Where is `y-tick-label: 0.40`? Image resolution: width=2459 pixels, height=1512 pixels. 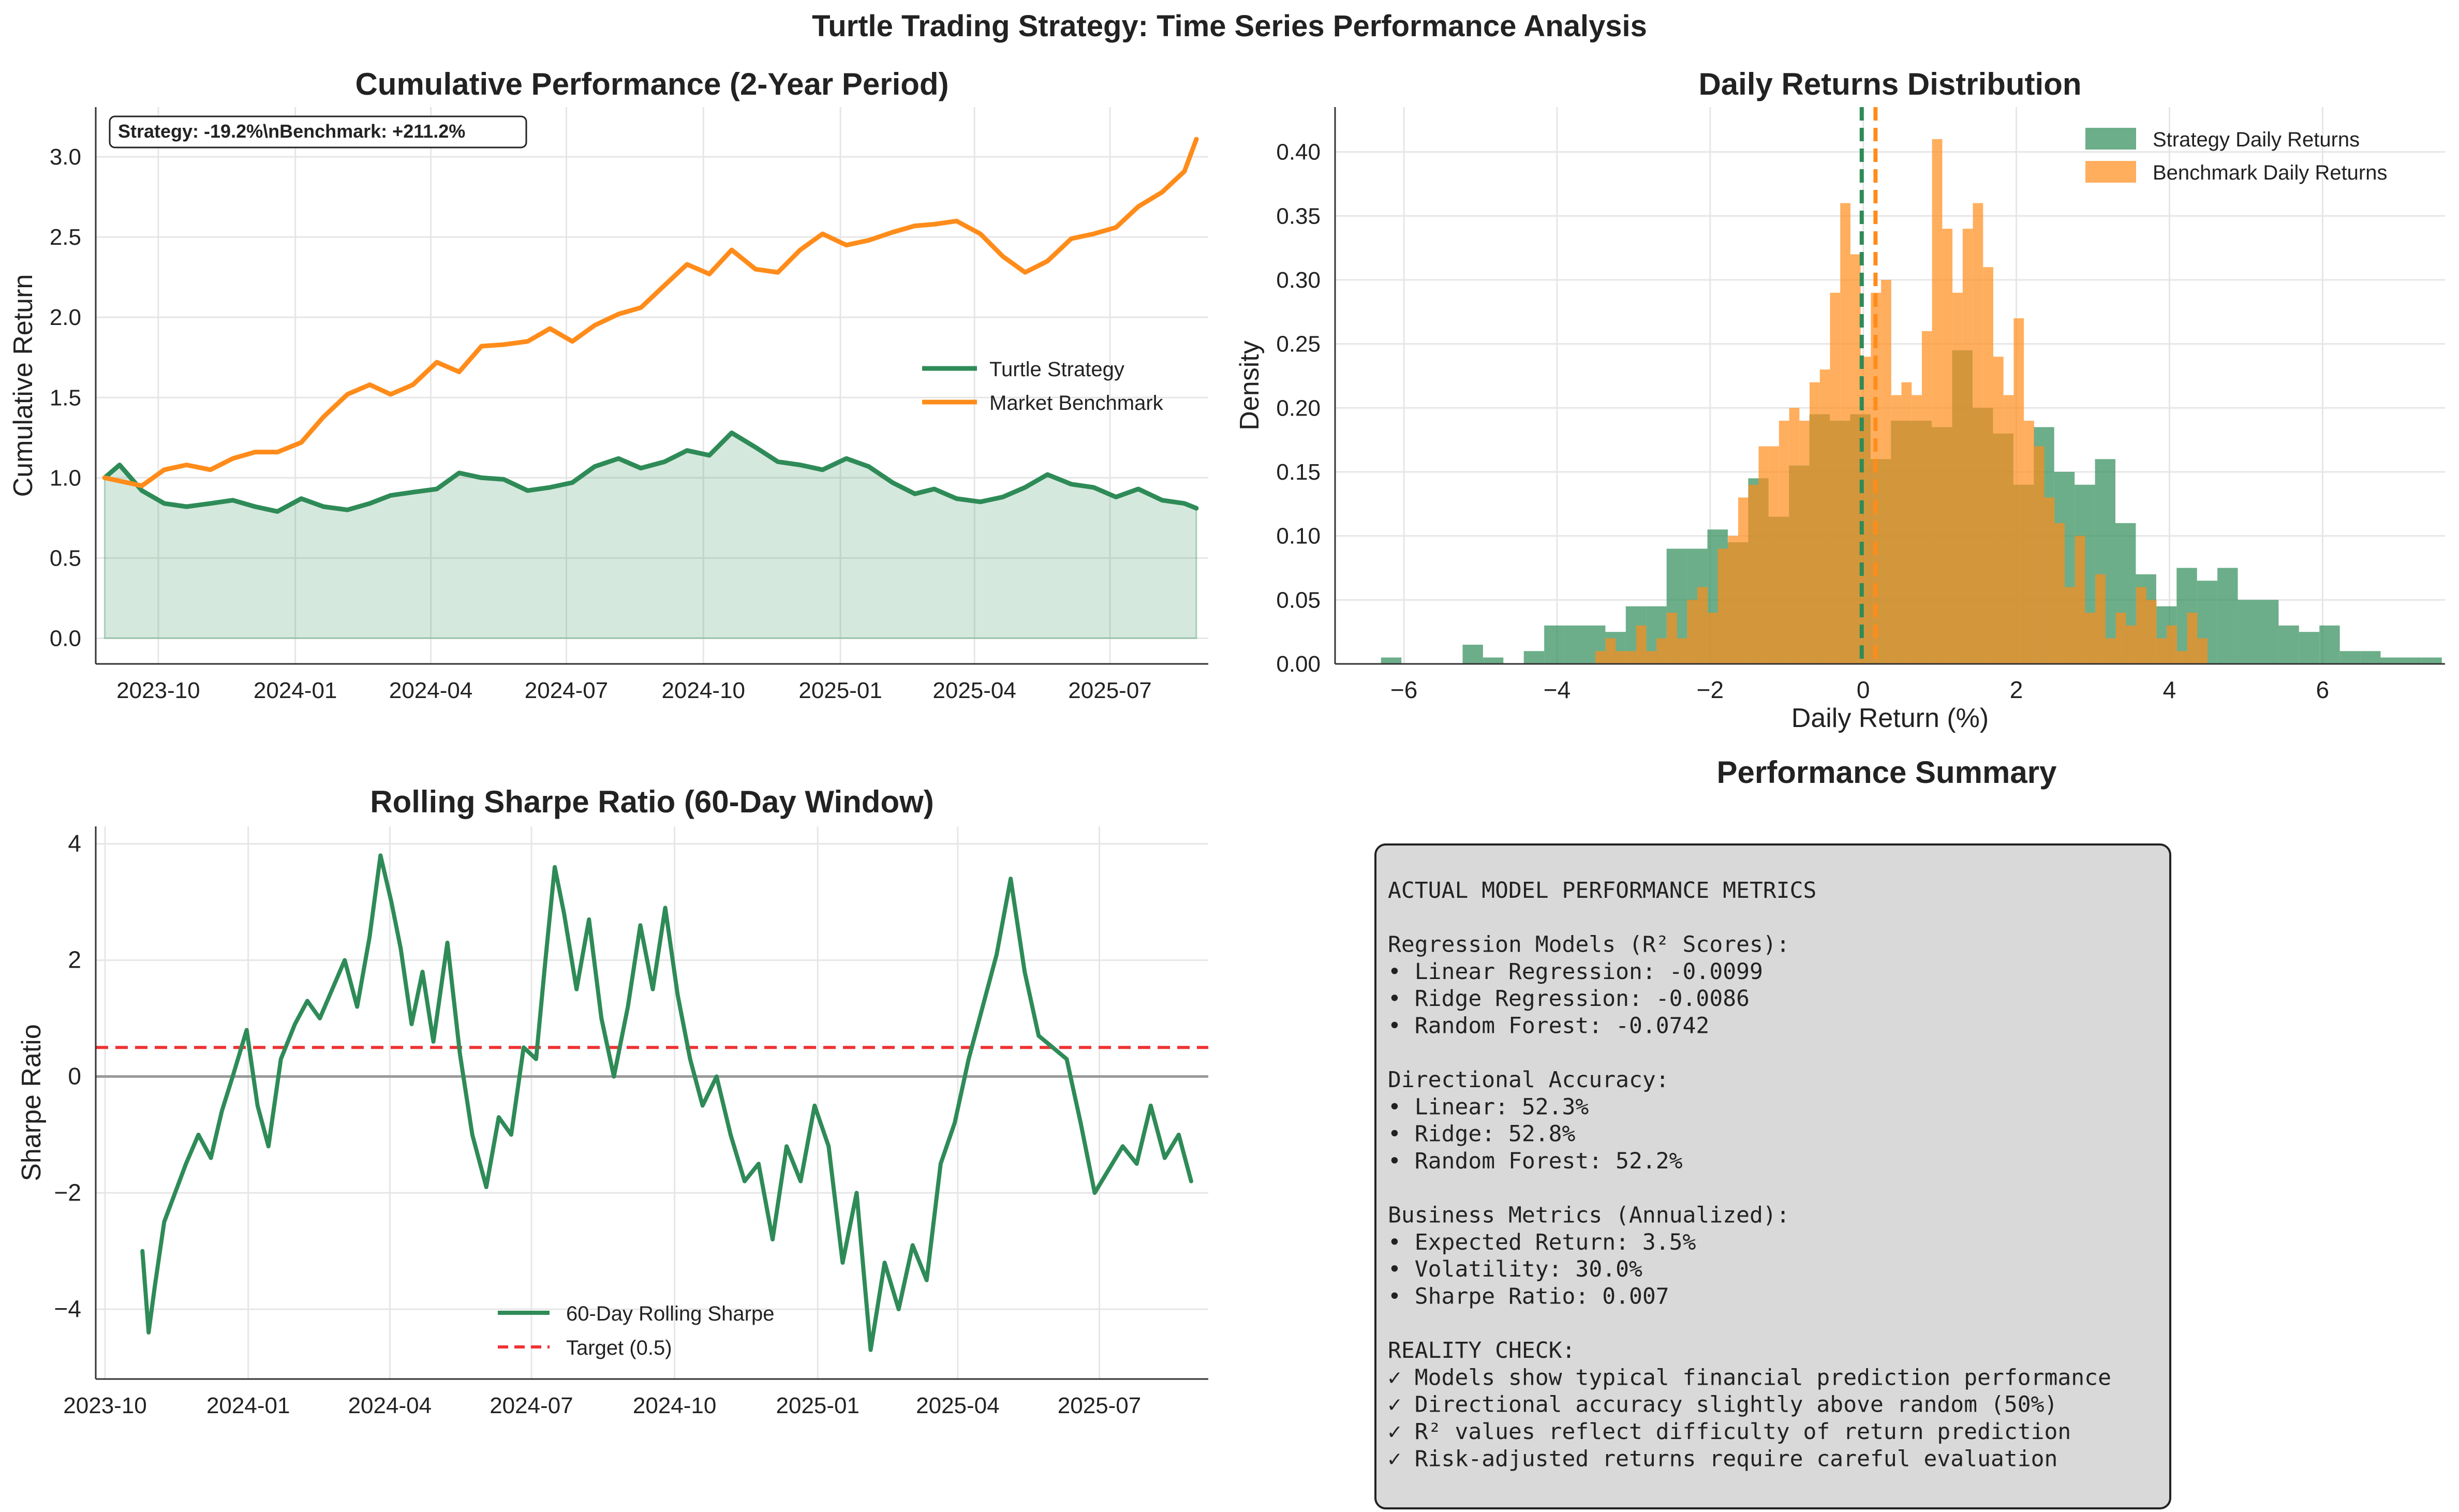
y-tick-label: 0.40 is located at coordinates (1299, 152).